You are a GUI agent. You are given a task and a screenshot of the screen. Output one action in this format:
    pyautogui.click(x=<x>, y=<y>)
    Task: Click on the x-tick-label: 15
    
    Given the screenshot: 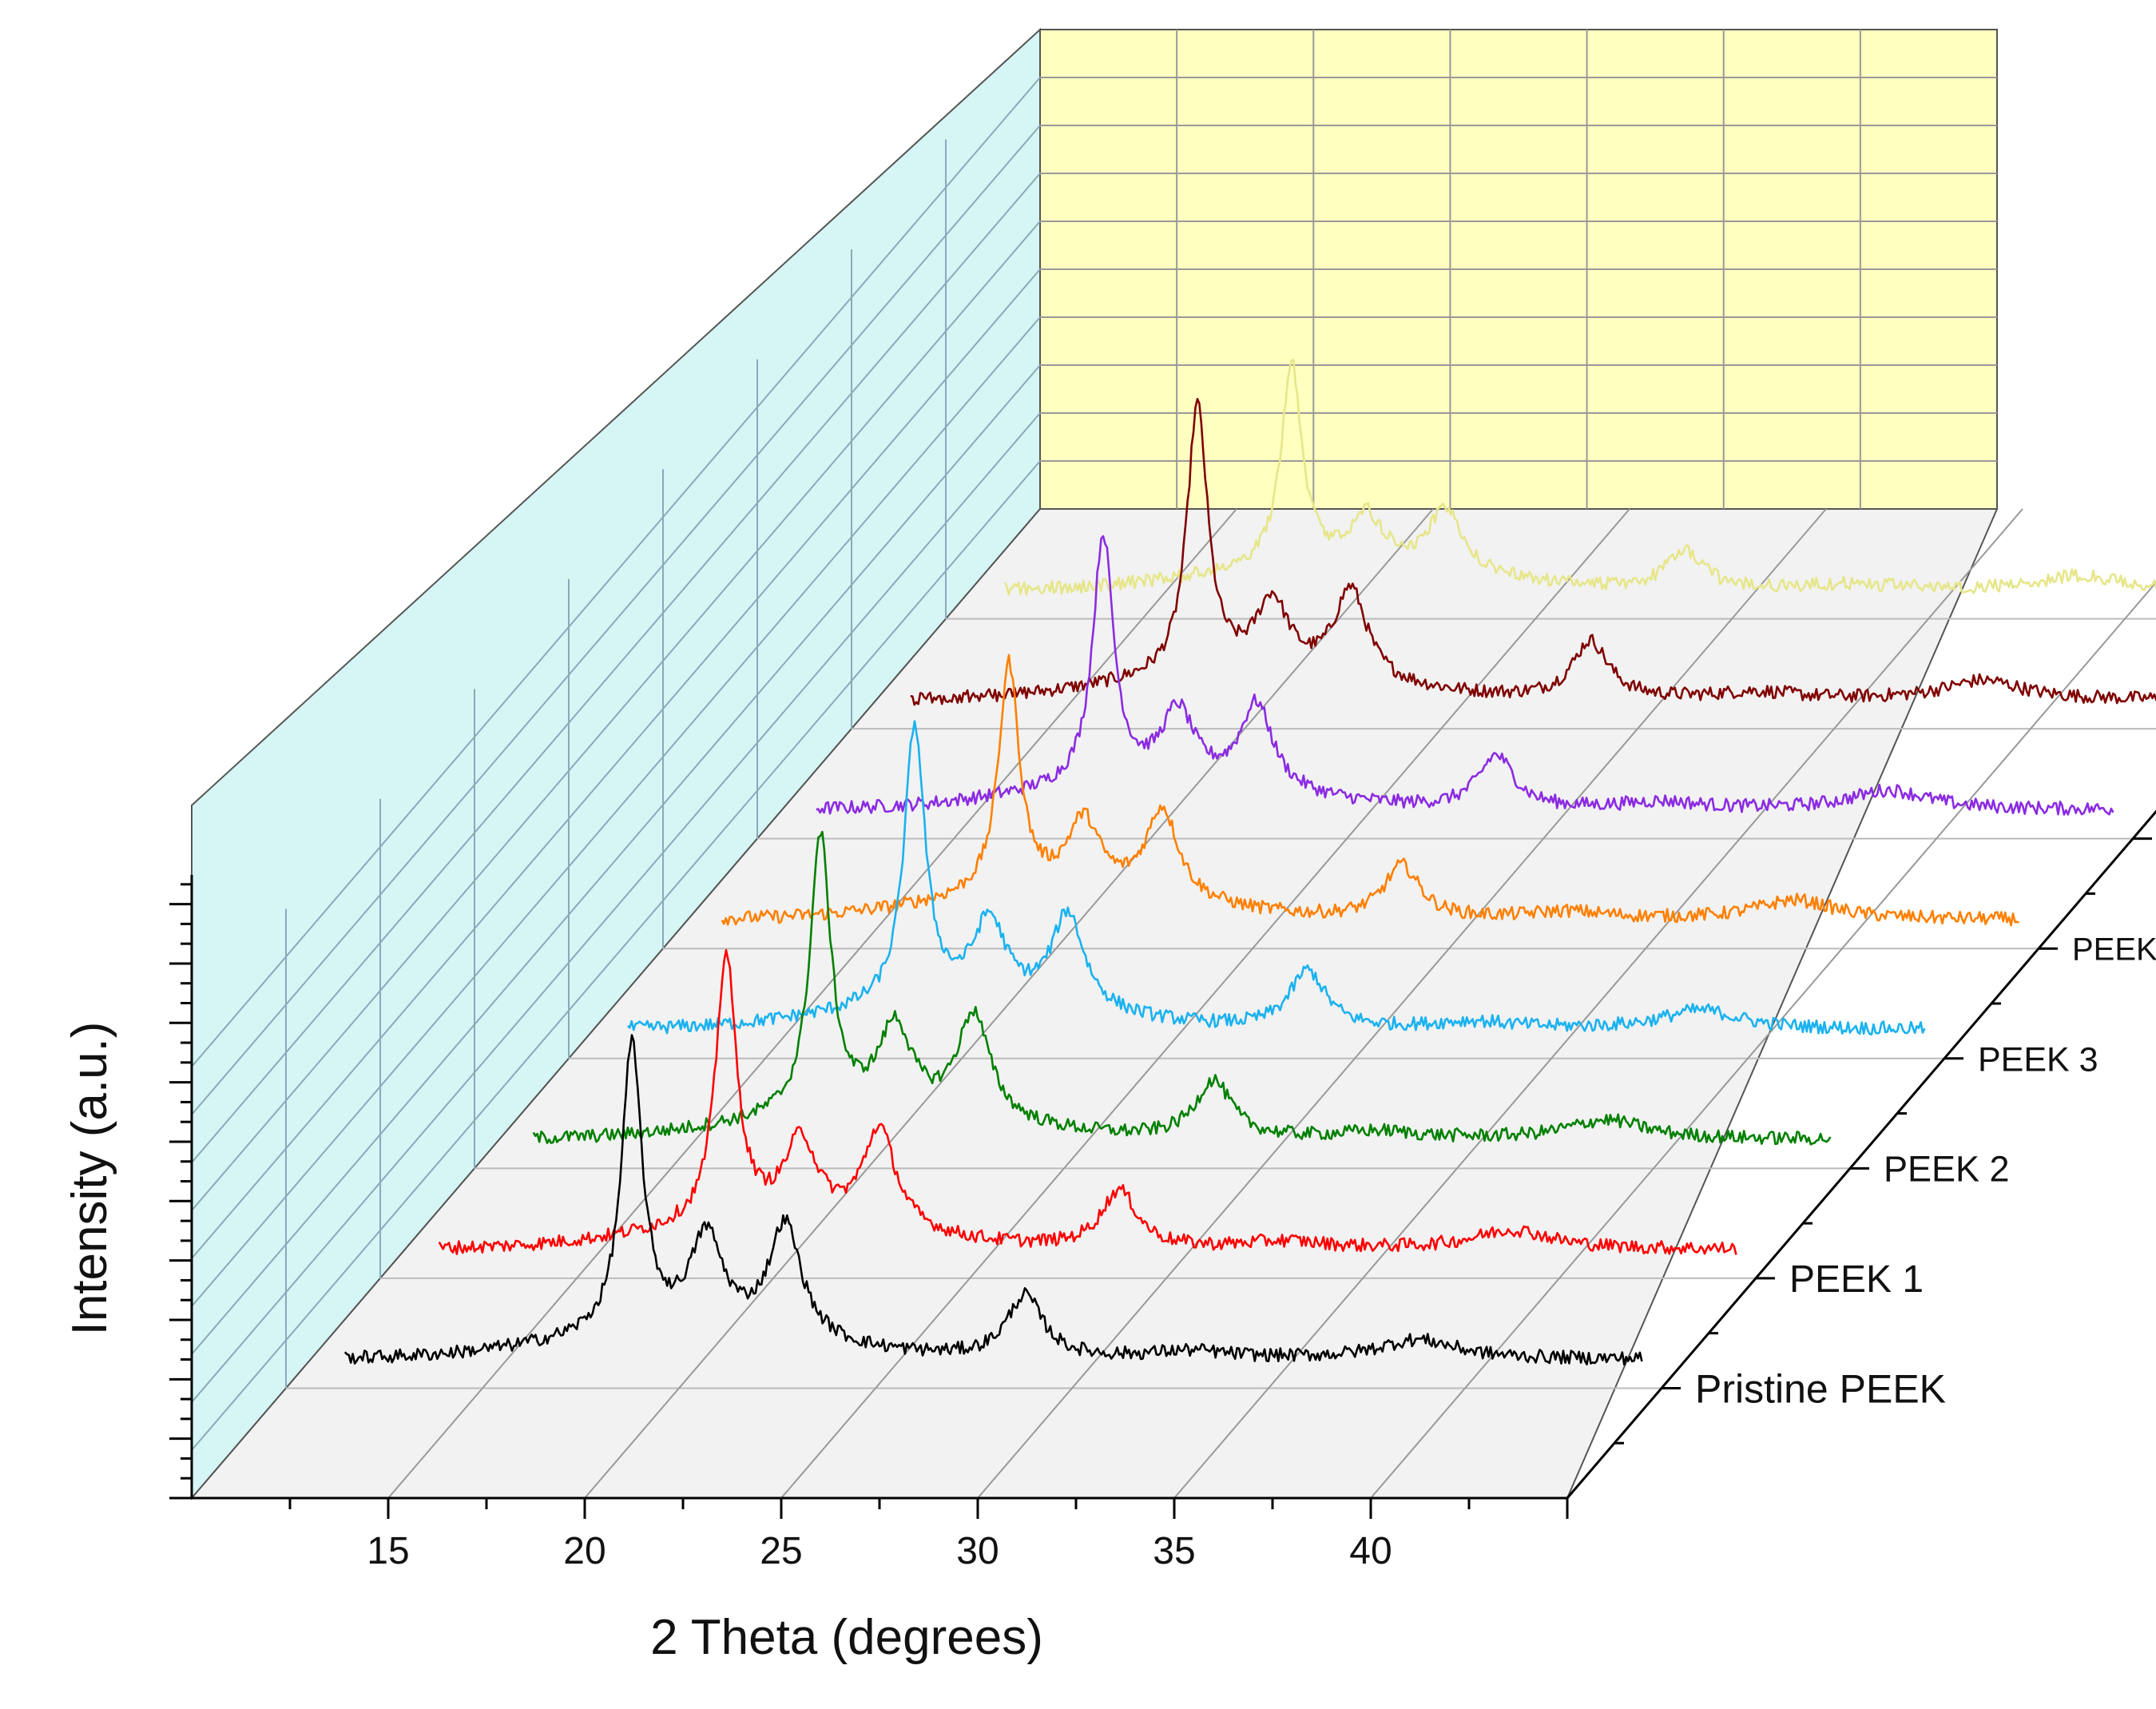 What is the action you would take?
    pyautogui.click(x=388, y=1551)
    